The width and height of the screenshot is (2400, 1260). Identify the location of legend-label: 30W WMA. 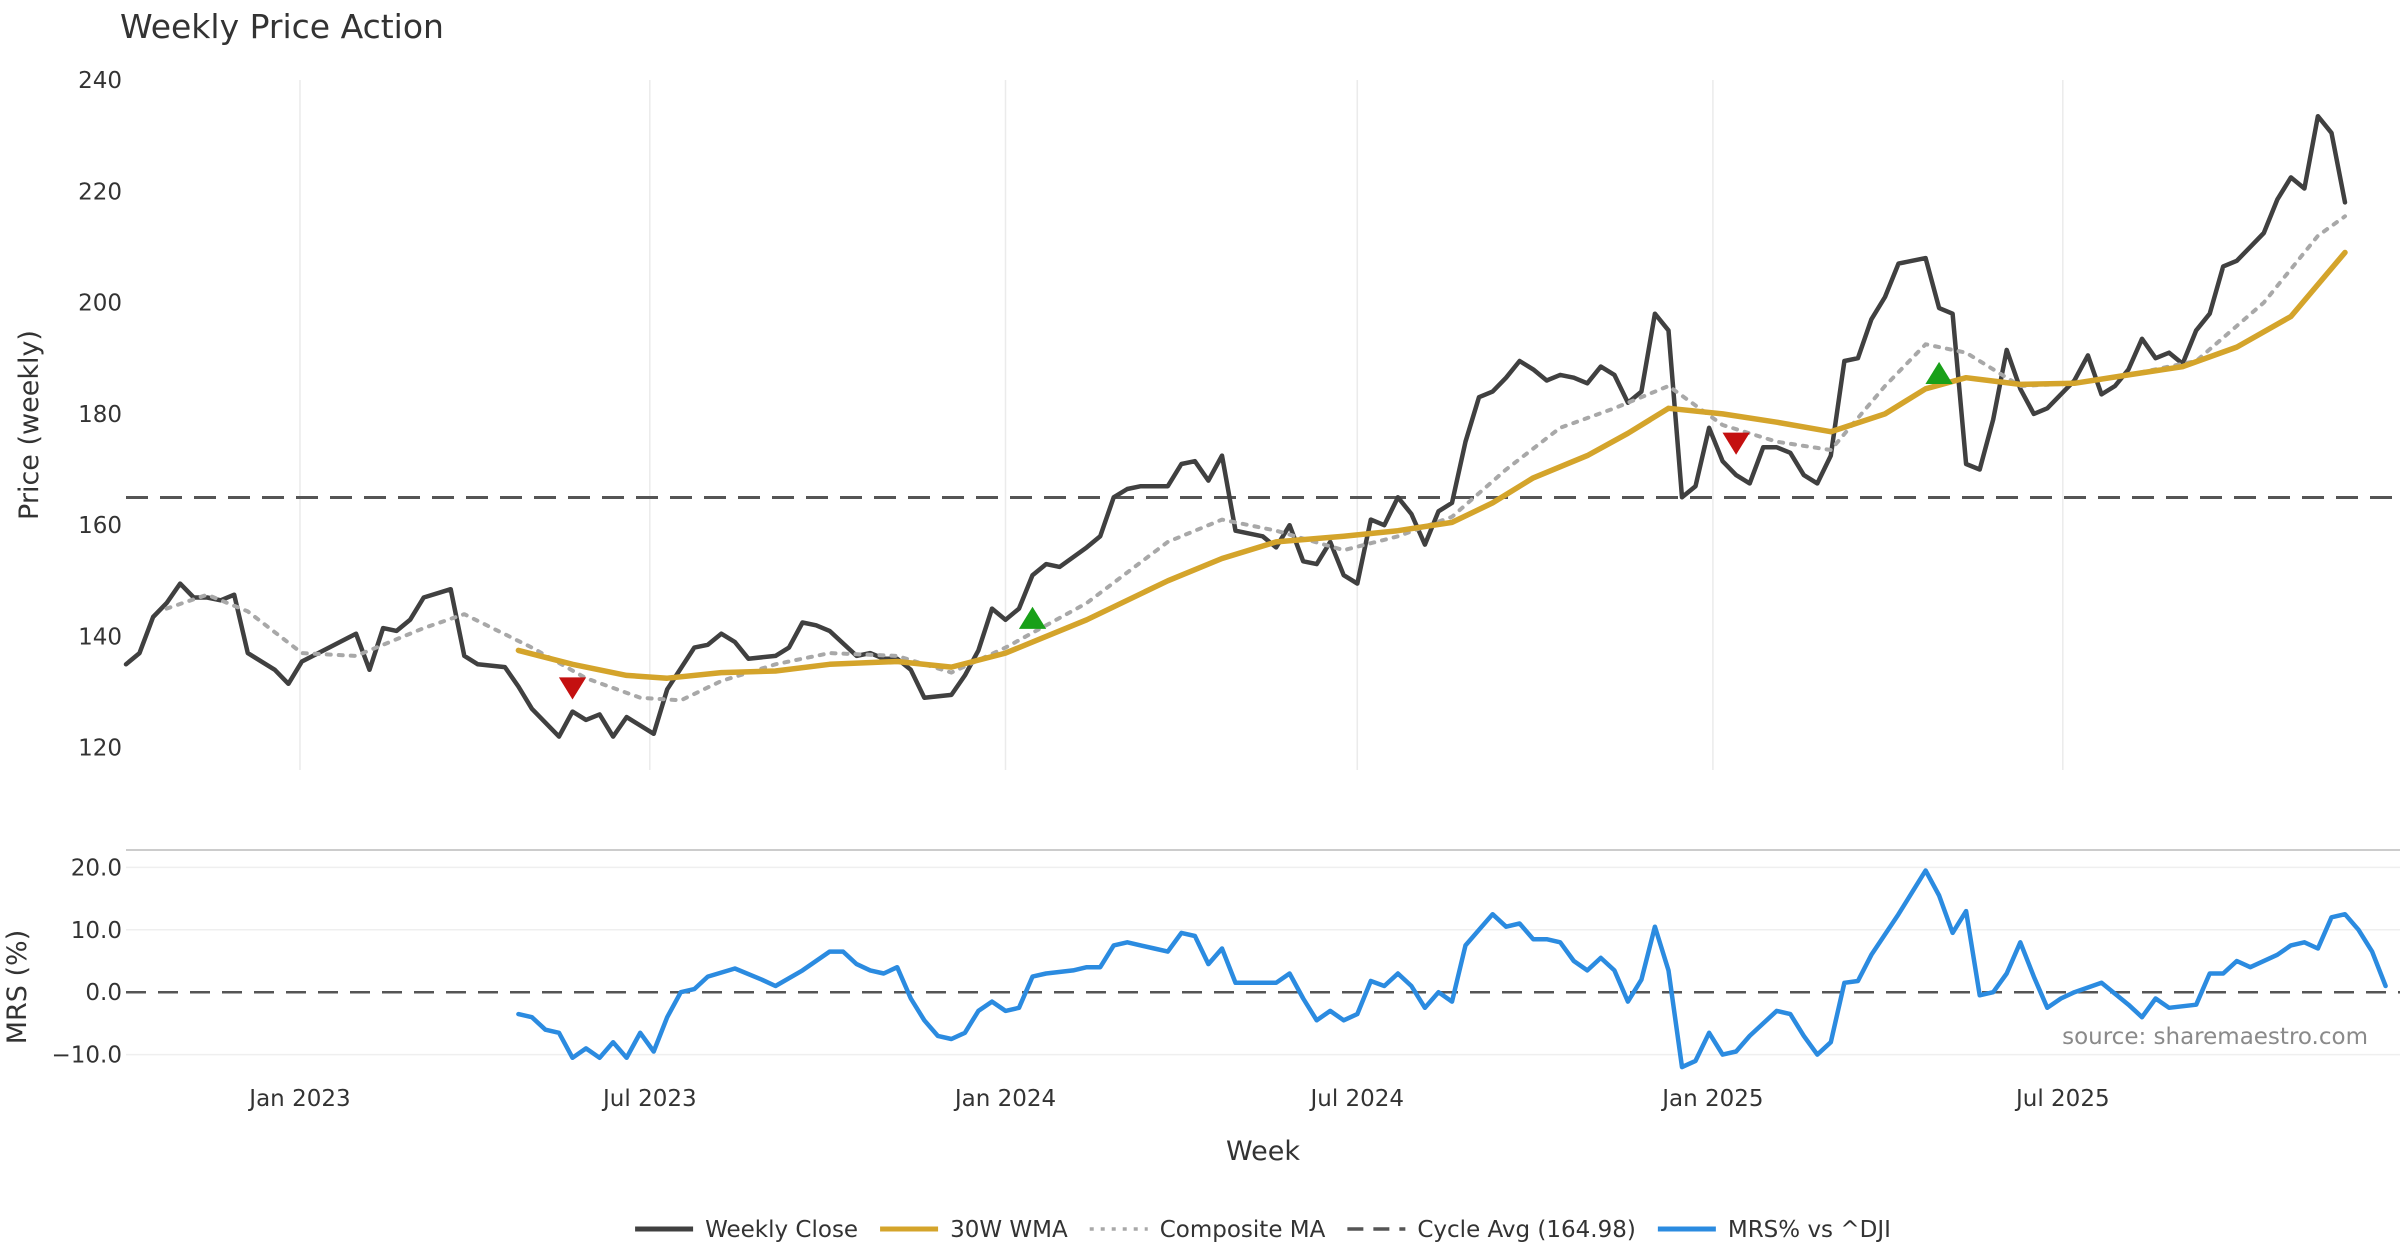
(1009, 1230).